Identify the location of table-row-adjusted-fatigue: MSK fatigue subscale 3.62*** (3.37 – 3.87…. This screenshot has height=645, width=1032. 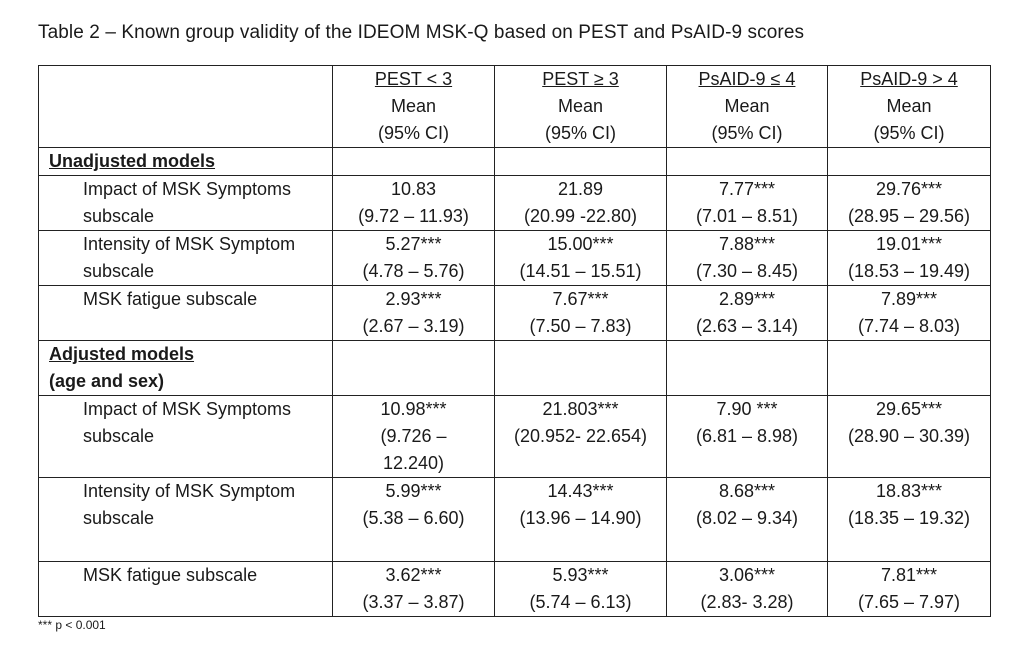
(514, 589).